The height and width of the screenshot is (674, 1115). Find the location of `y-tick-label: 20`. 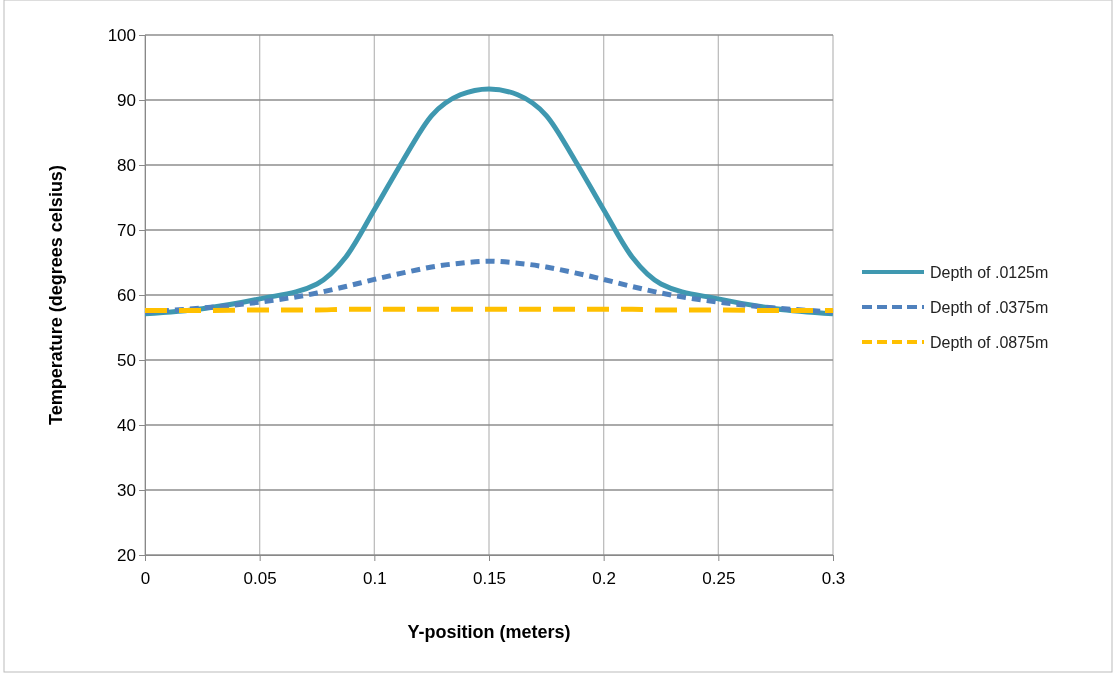

y-tick-label: 20 is located at coordinates (126, 555).